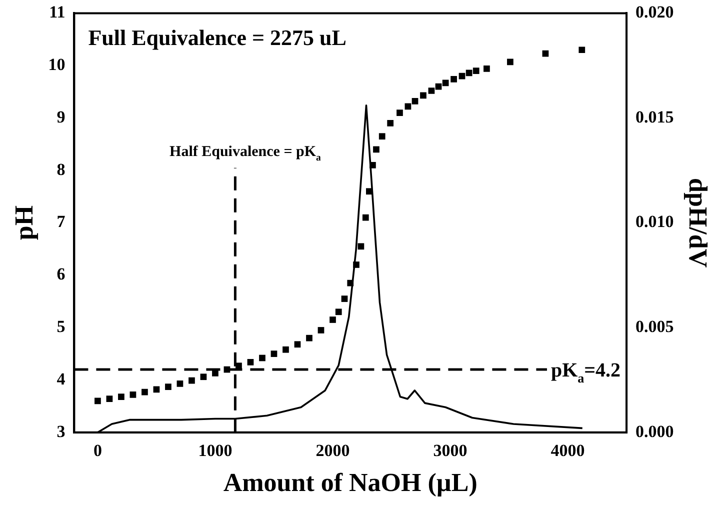  I want to click on y2-tick-label: 0.020, so click(655, 12).